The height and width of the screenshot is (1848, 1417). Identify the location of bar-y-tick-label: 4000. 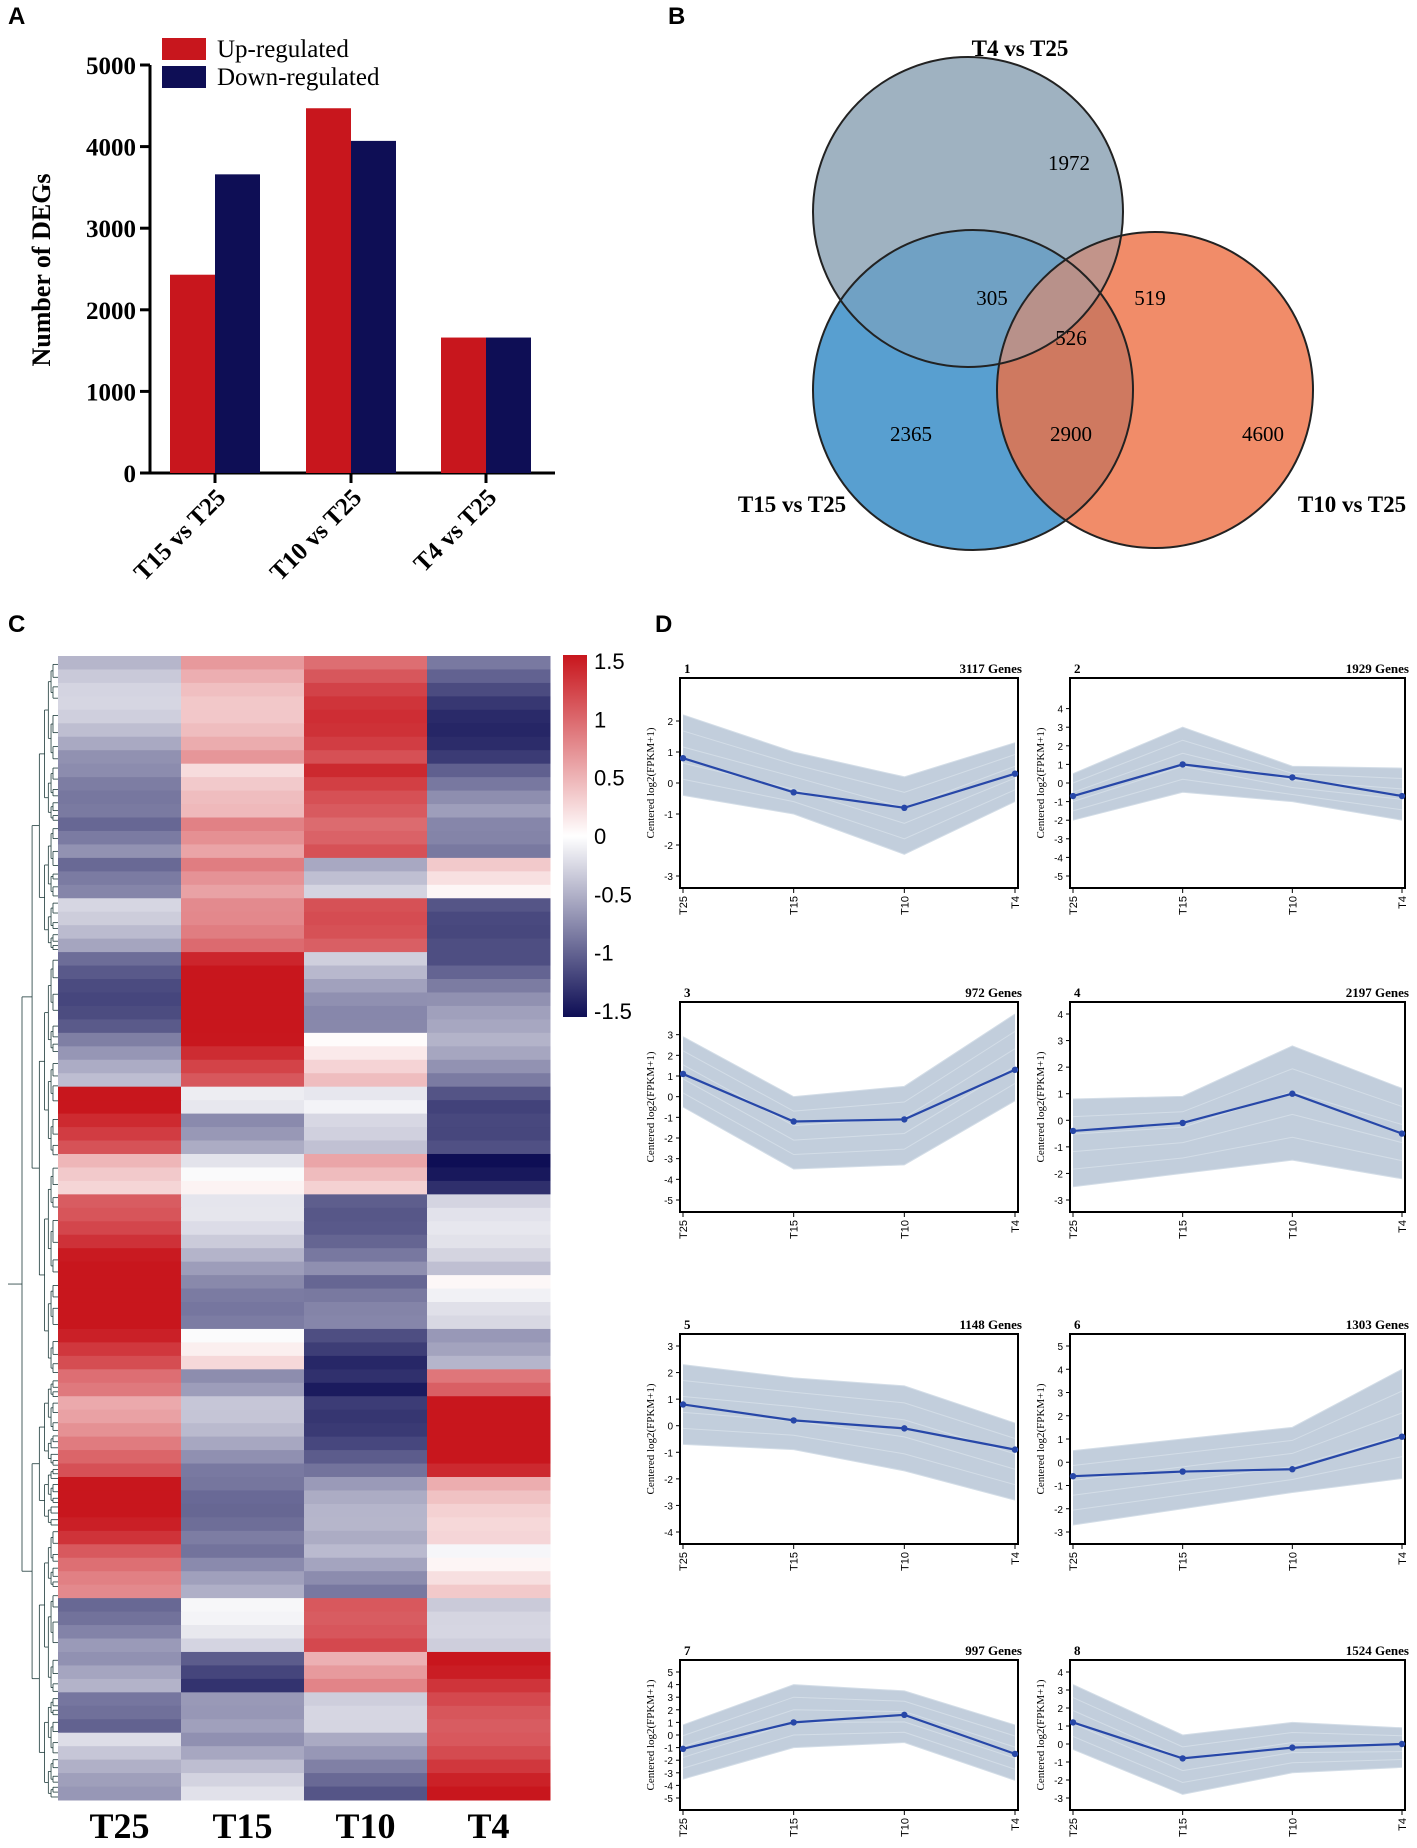
(111, 148).